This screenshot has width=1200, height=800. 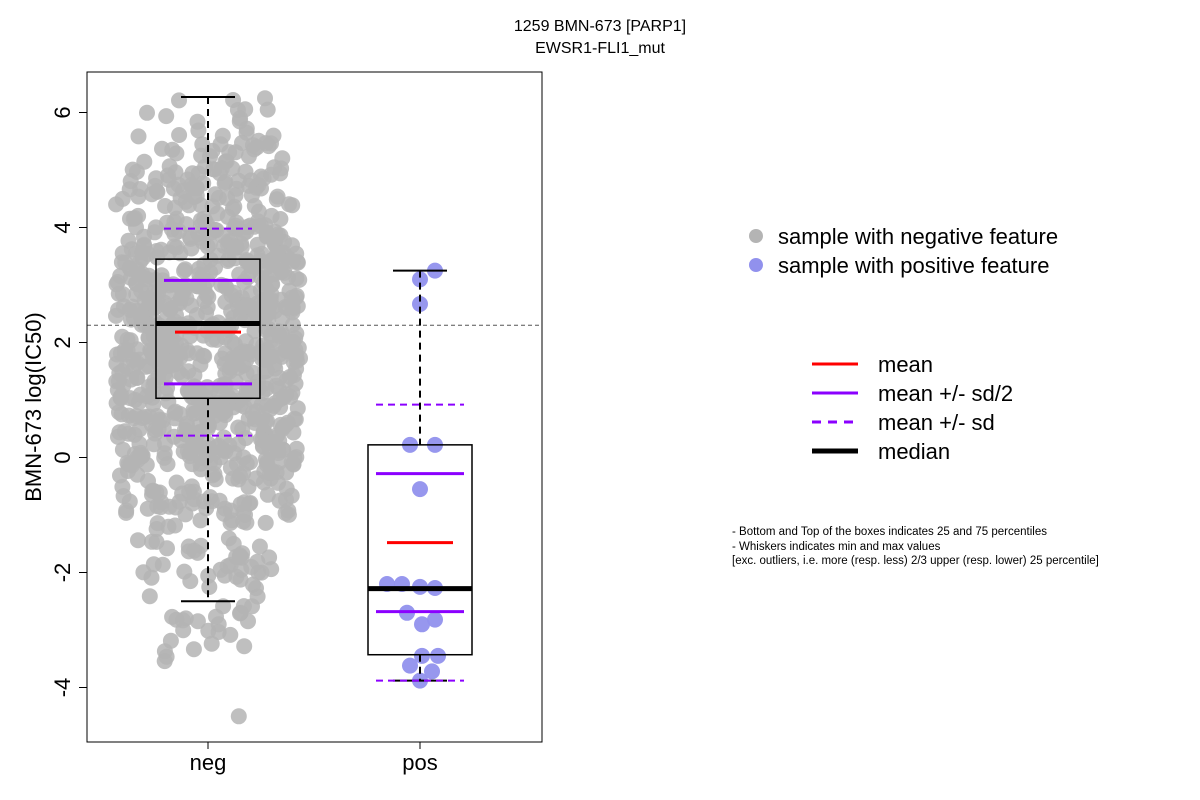 I want to click on y-tick-label: 0, so click(x=62, y=457).